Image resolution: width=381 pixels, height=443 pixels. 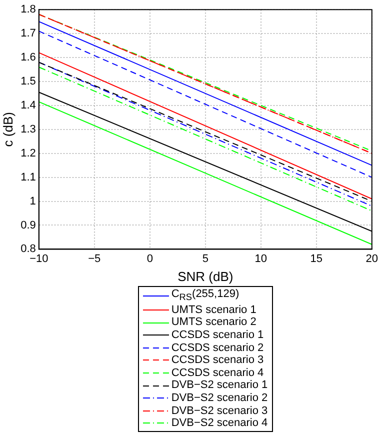 I want to click on x-tick-label: −5, so click(x=94, y=258).